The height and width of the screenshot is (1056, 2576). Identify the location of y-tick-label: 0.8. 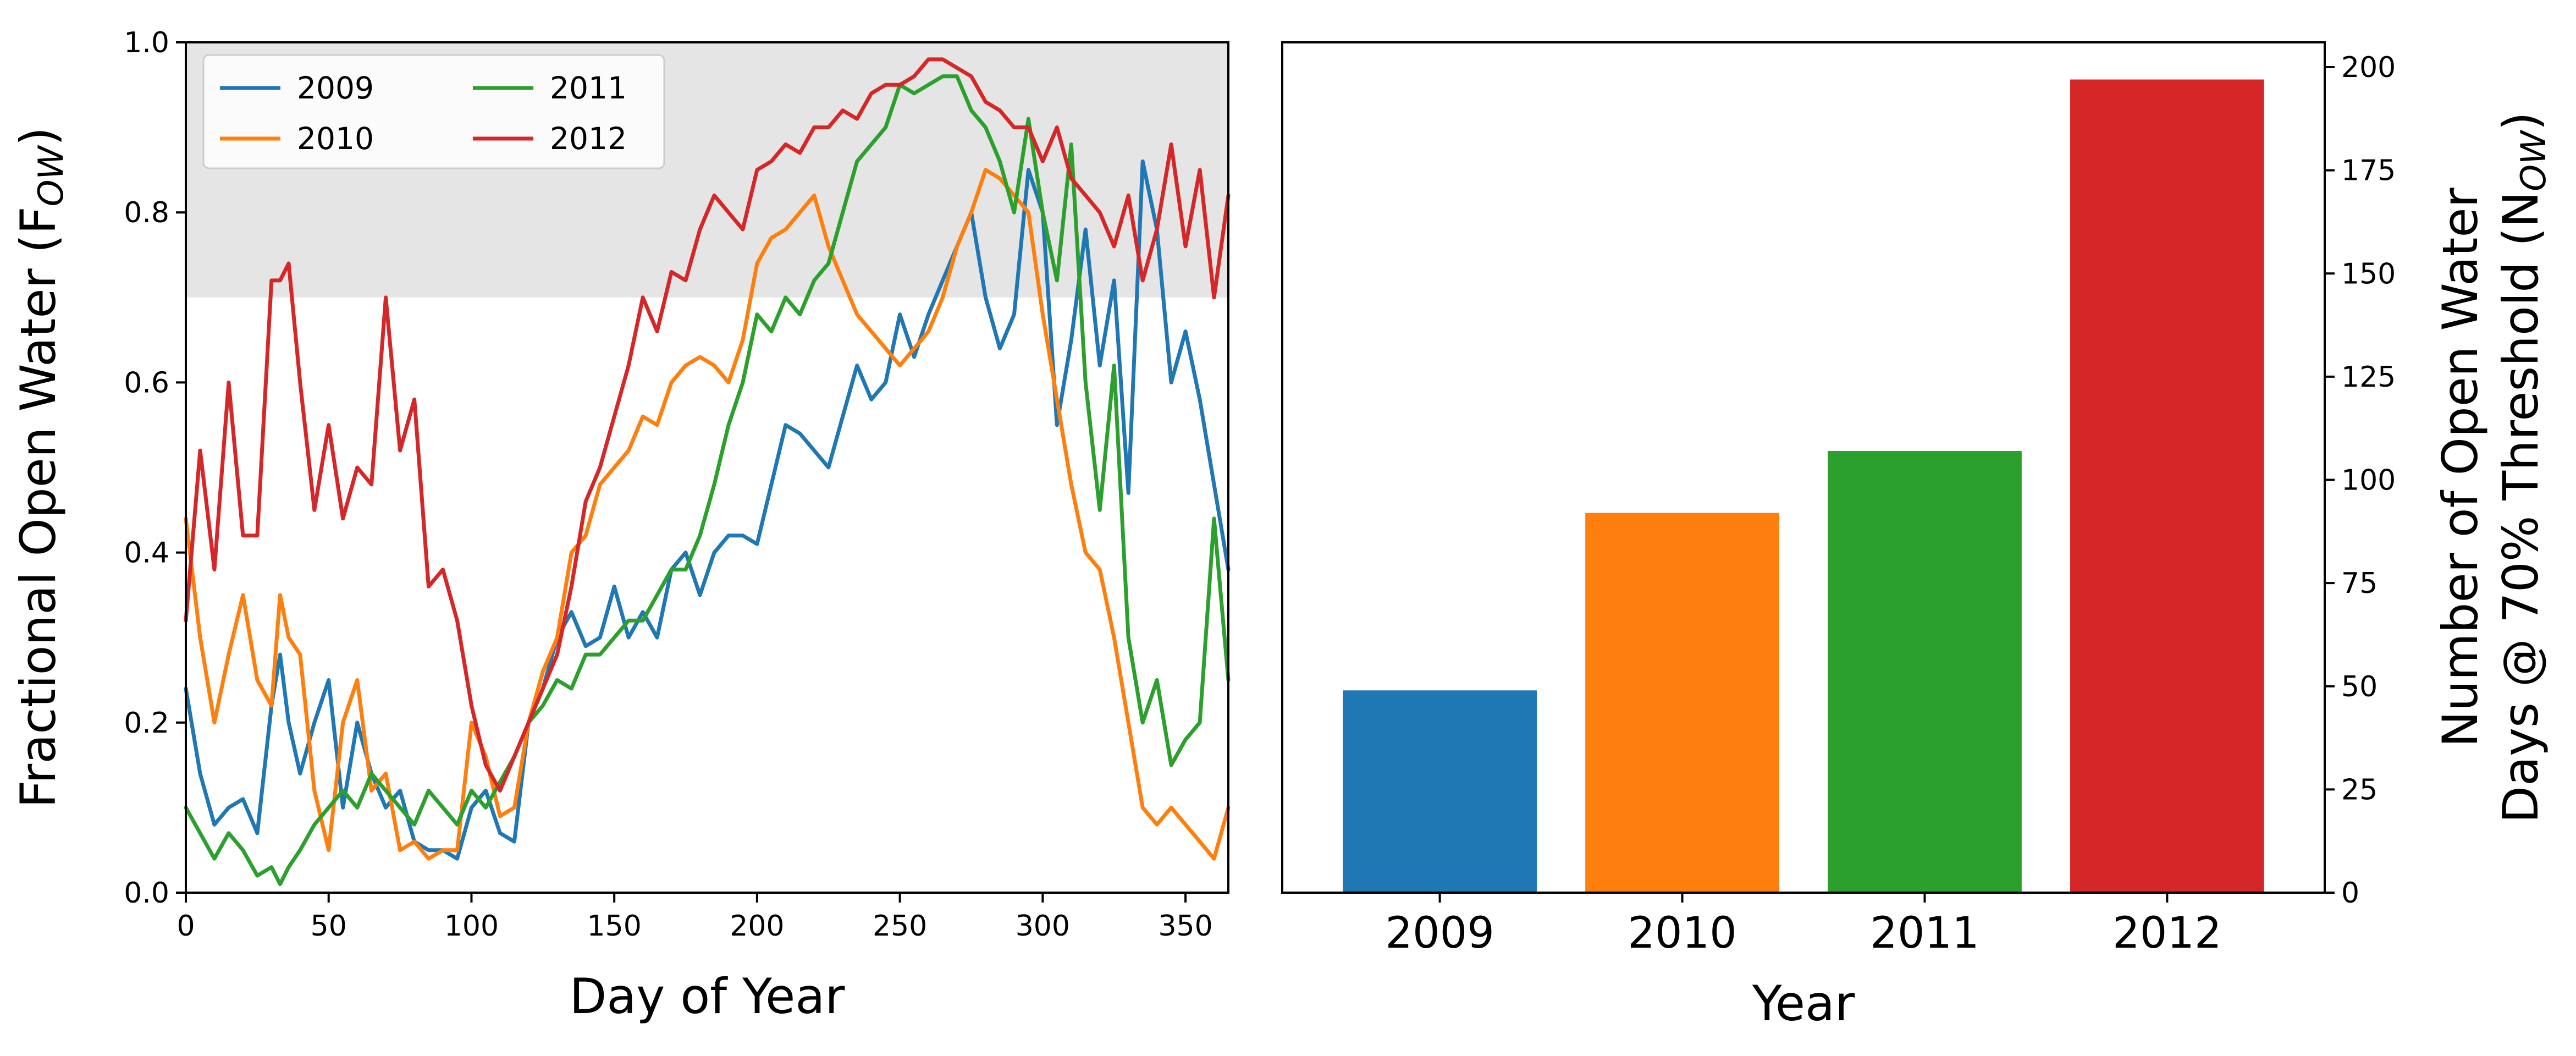
(146, 213).